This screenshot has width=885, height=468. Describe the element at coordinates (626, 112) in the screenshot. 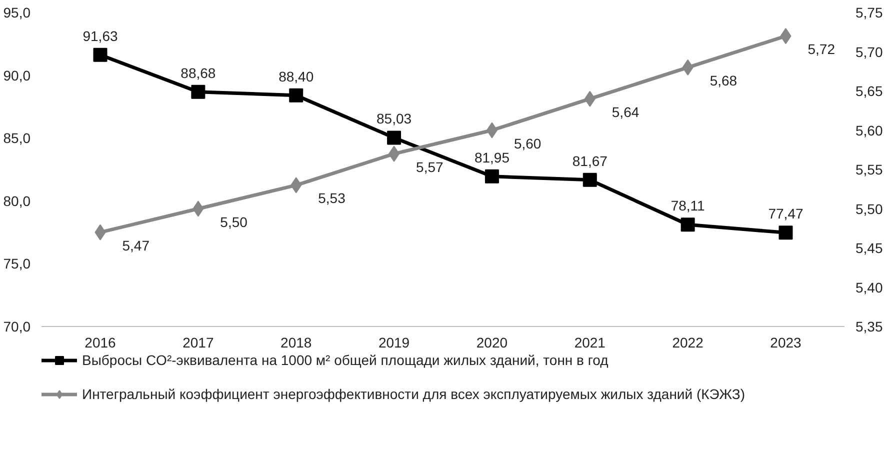

I see `data-label: 5,64` at that location.